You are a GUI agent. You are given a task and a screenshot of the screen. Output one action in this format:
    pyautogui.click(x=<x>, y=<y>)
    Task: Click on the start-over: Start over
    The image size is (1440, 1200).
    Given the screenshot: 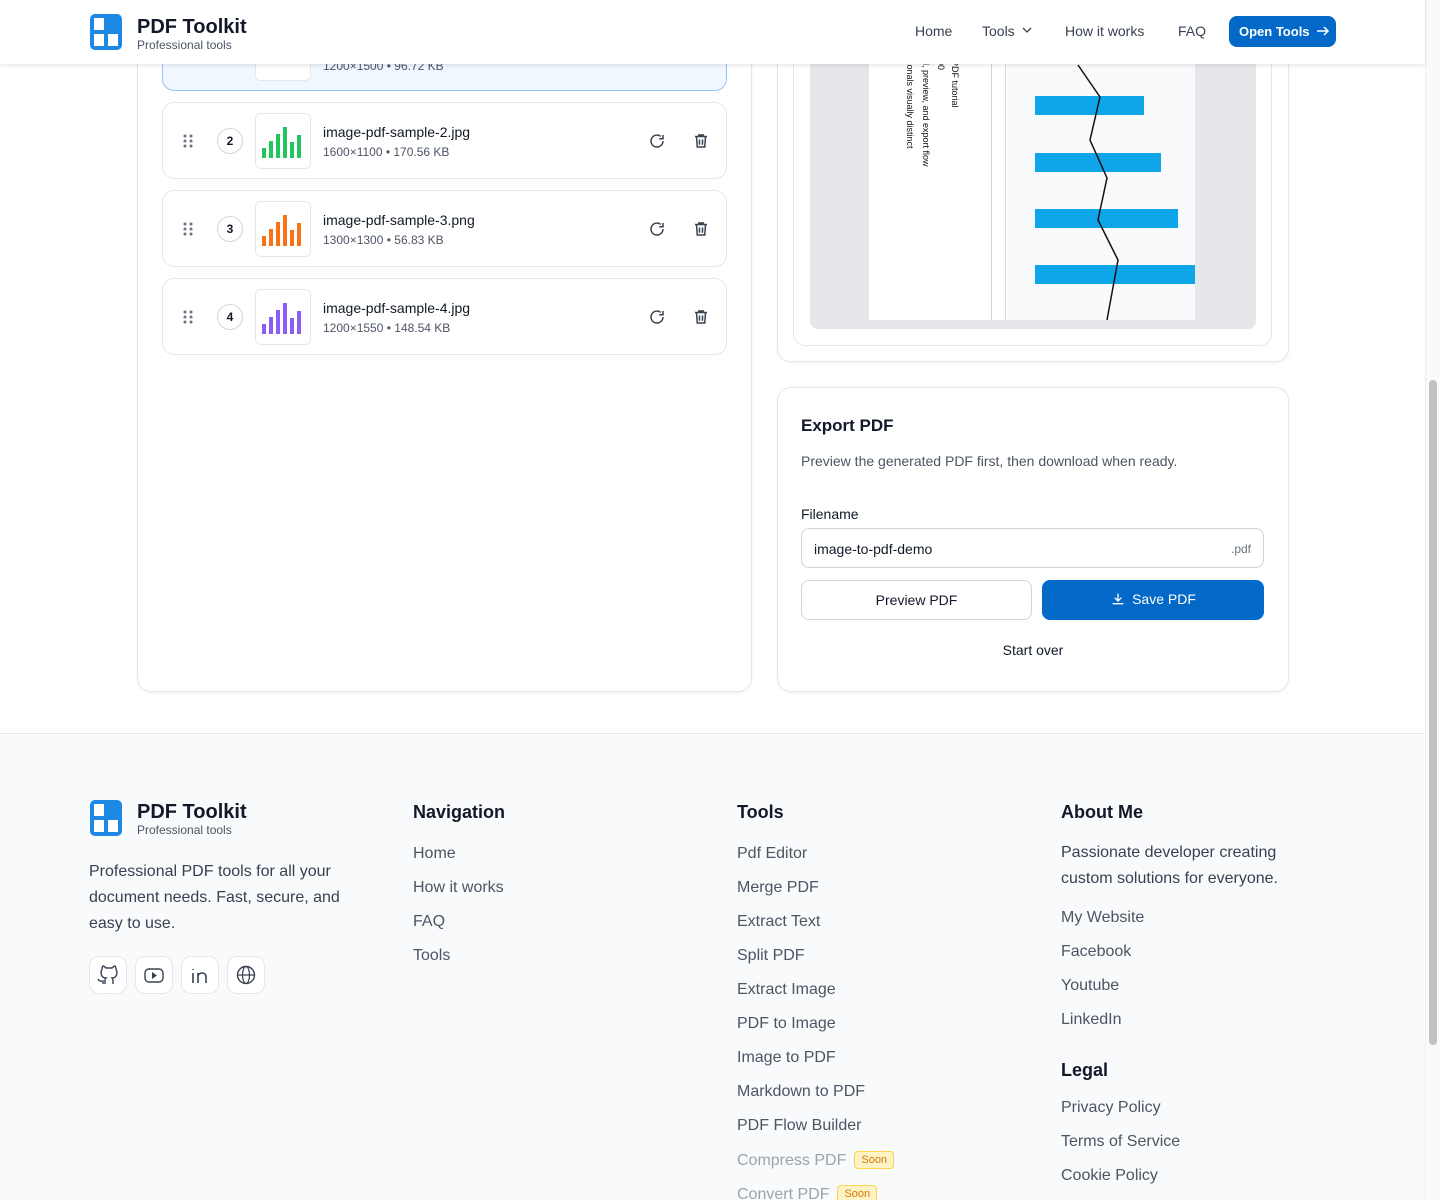 What is the action you would take?
    pyautogui.click(x=1033, y=650)
    